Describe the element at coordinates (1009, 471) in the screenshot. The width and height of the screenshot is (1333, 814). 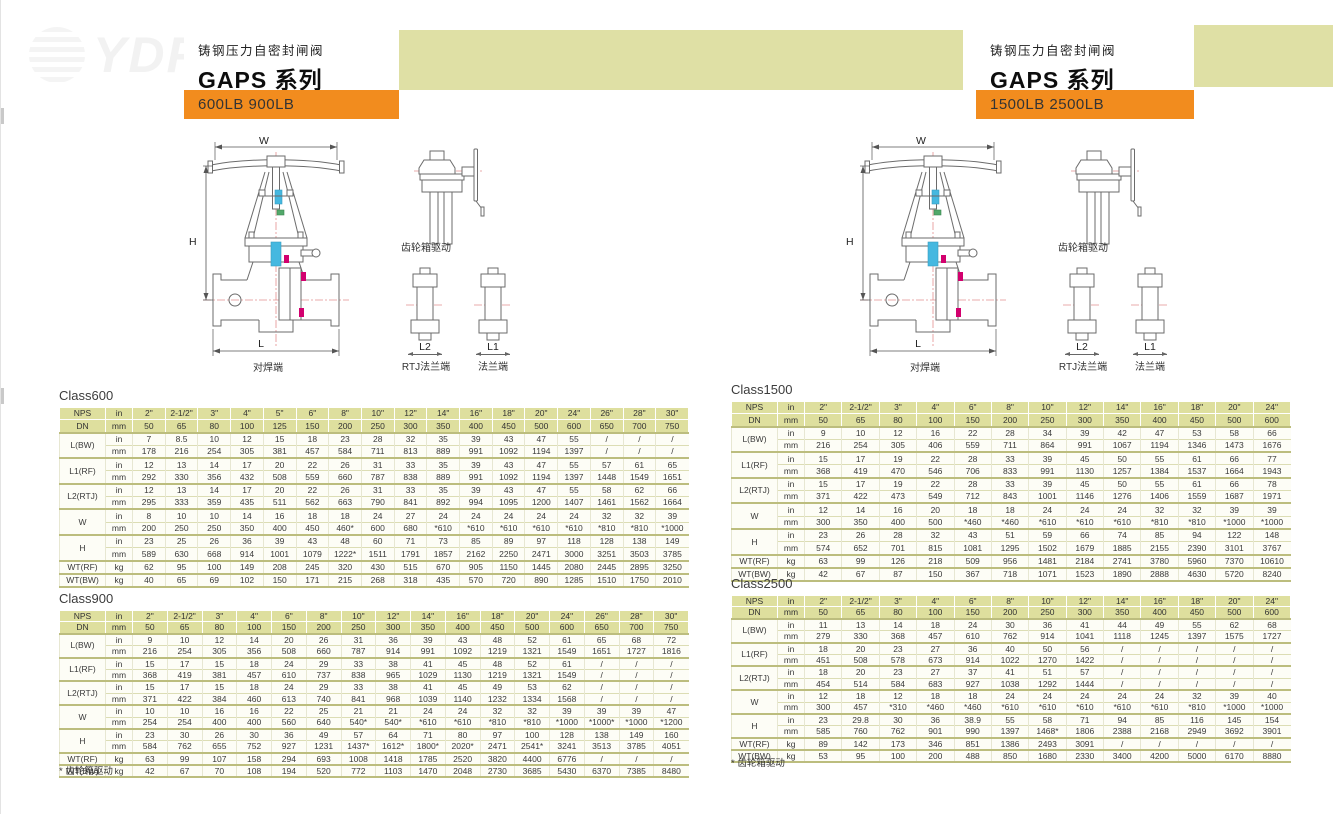
I see `value-cell: 833` at that location.